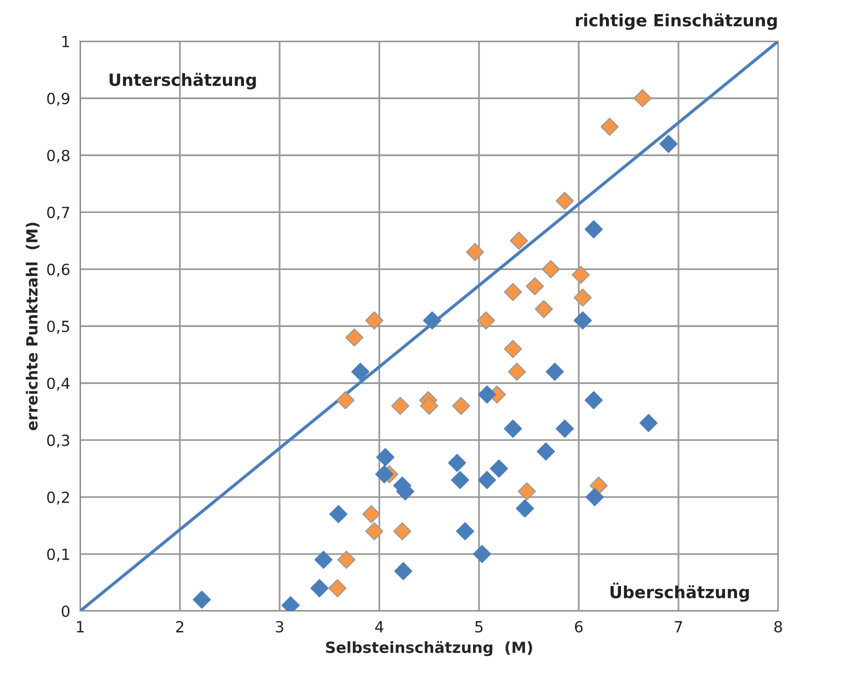  Describe the element at coordinates (679, 592) in the screenshot. I see `annotation: Überschätzung` at that location.